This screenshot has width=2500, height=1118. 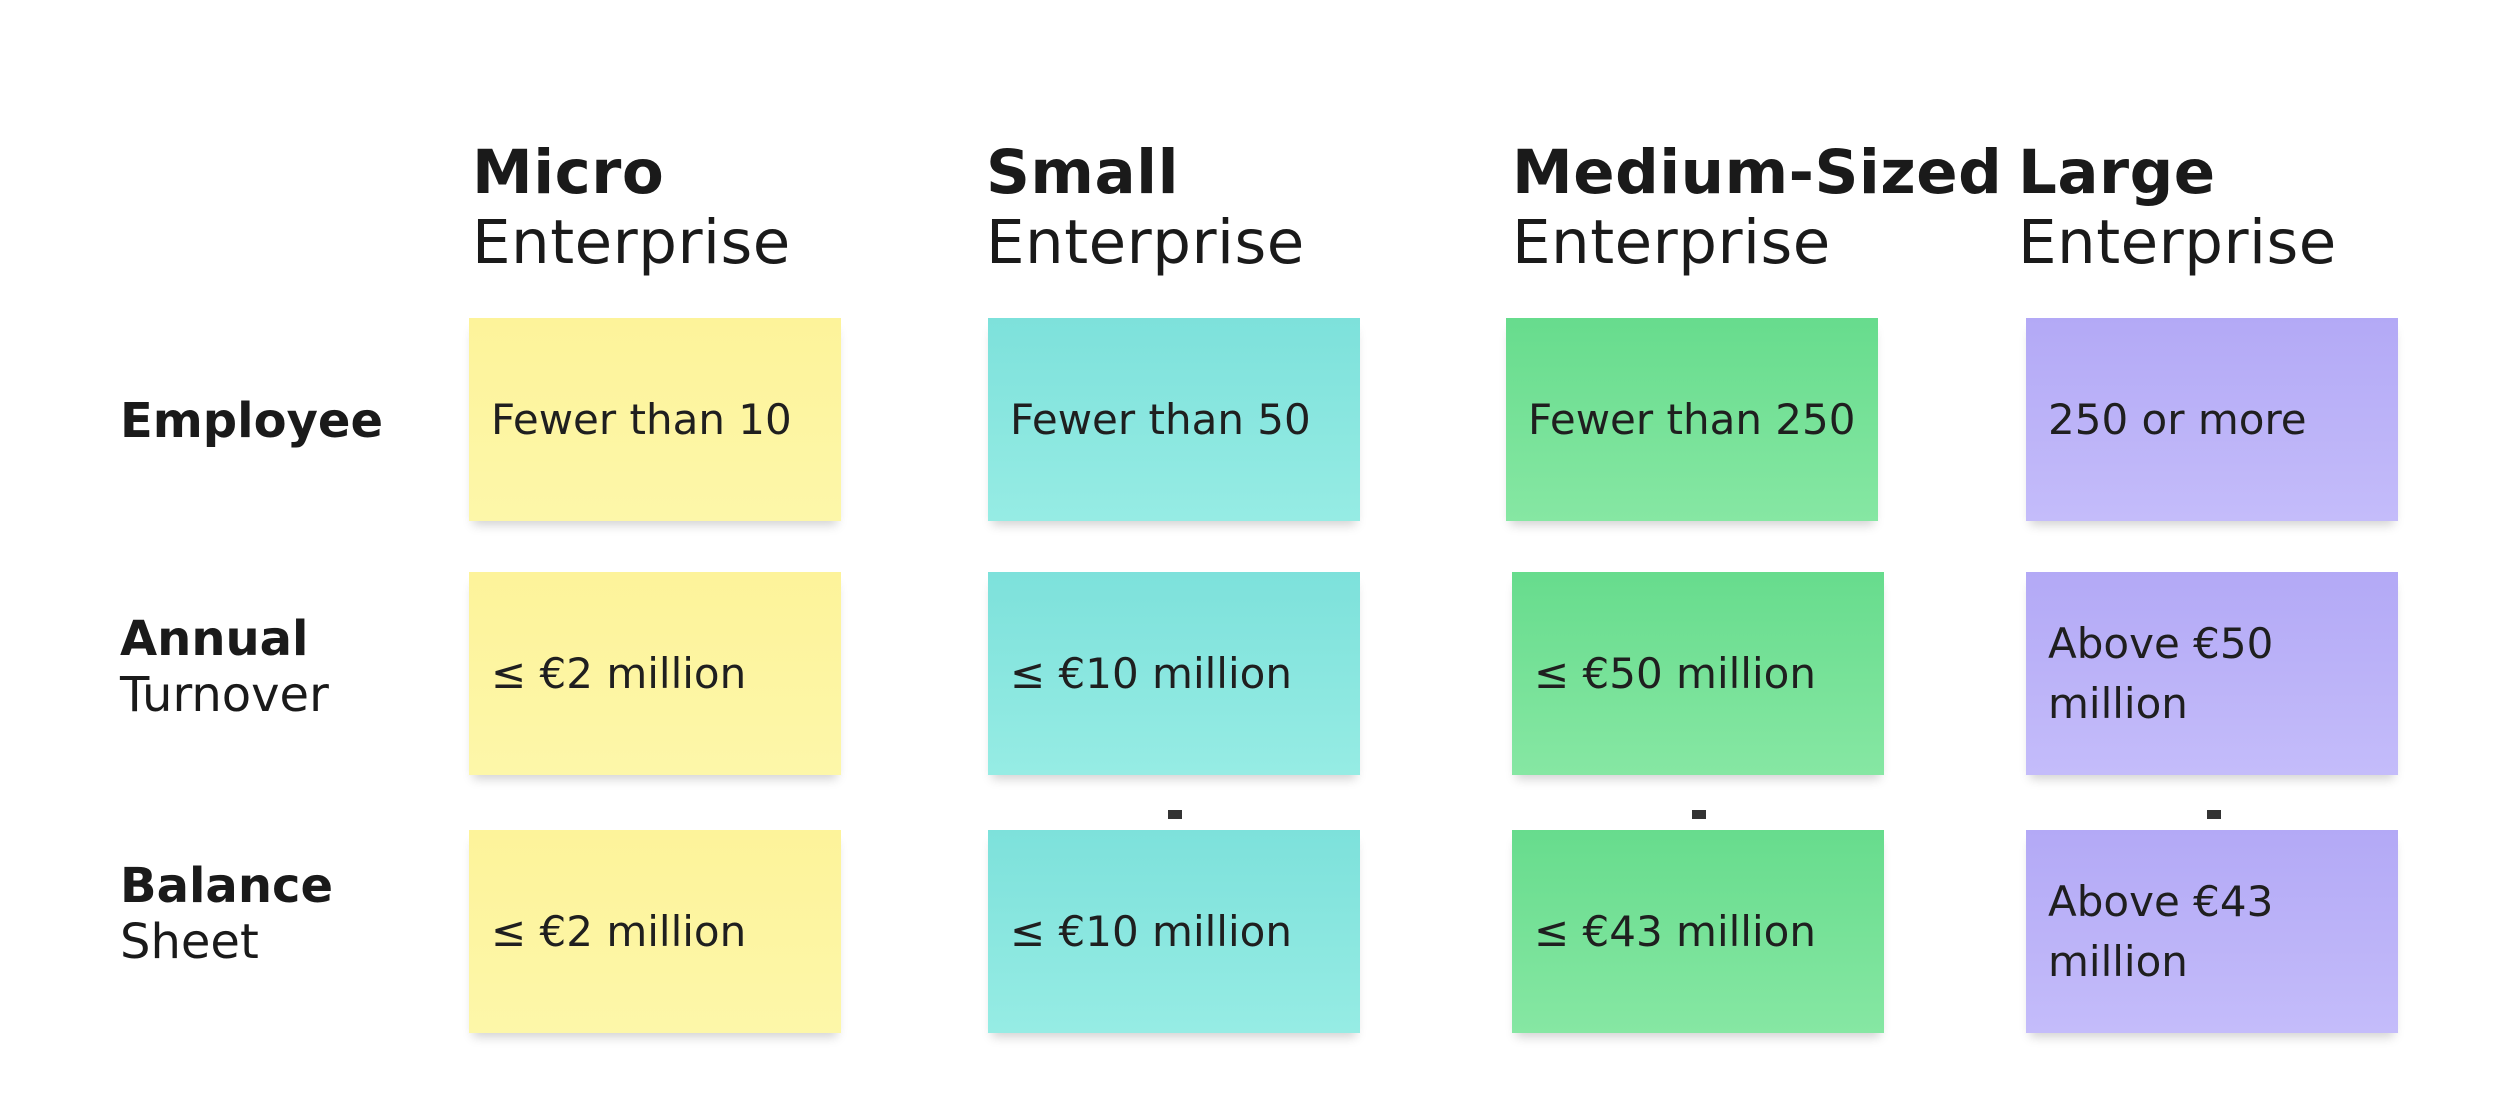 I want to click on sticky-note-micro-turnover: ≤ €2 million, so click(x=655, y=673).